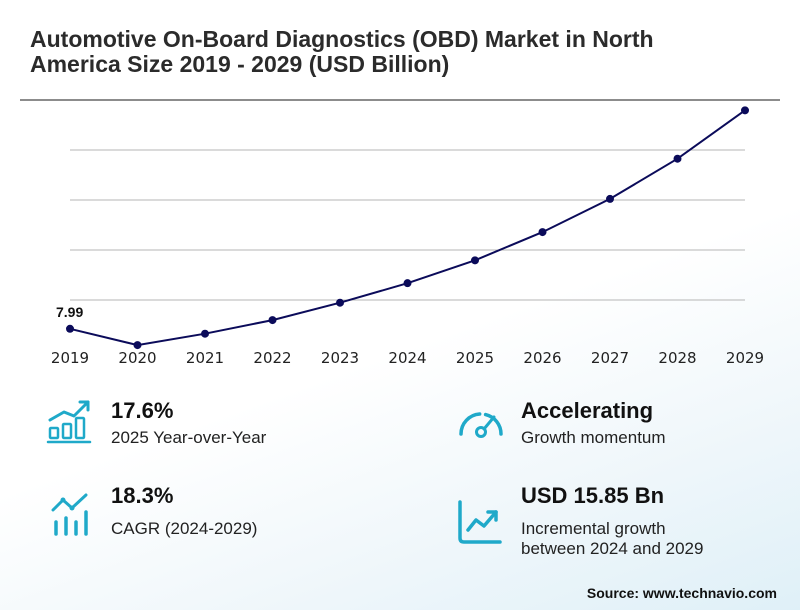  Describe the element at coordinates (70, 358) in the screenshot. I see `x-tick-label-2019: 2019` at that location.